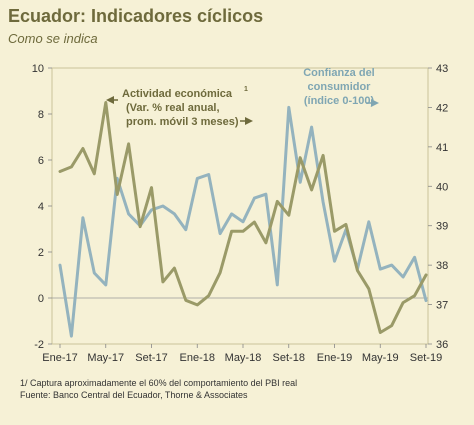 The image size is (474, 425). What do you see at coordinates (177, 94) in the screenshot?
I see `annotation-actividad-line1: Actividad económica` at bounding box center [177, 94].